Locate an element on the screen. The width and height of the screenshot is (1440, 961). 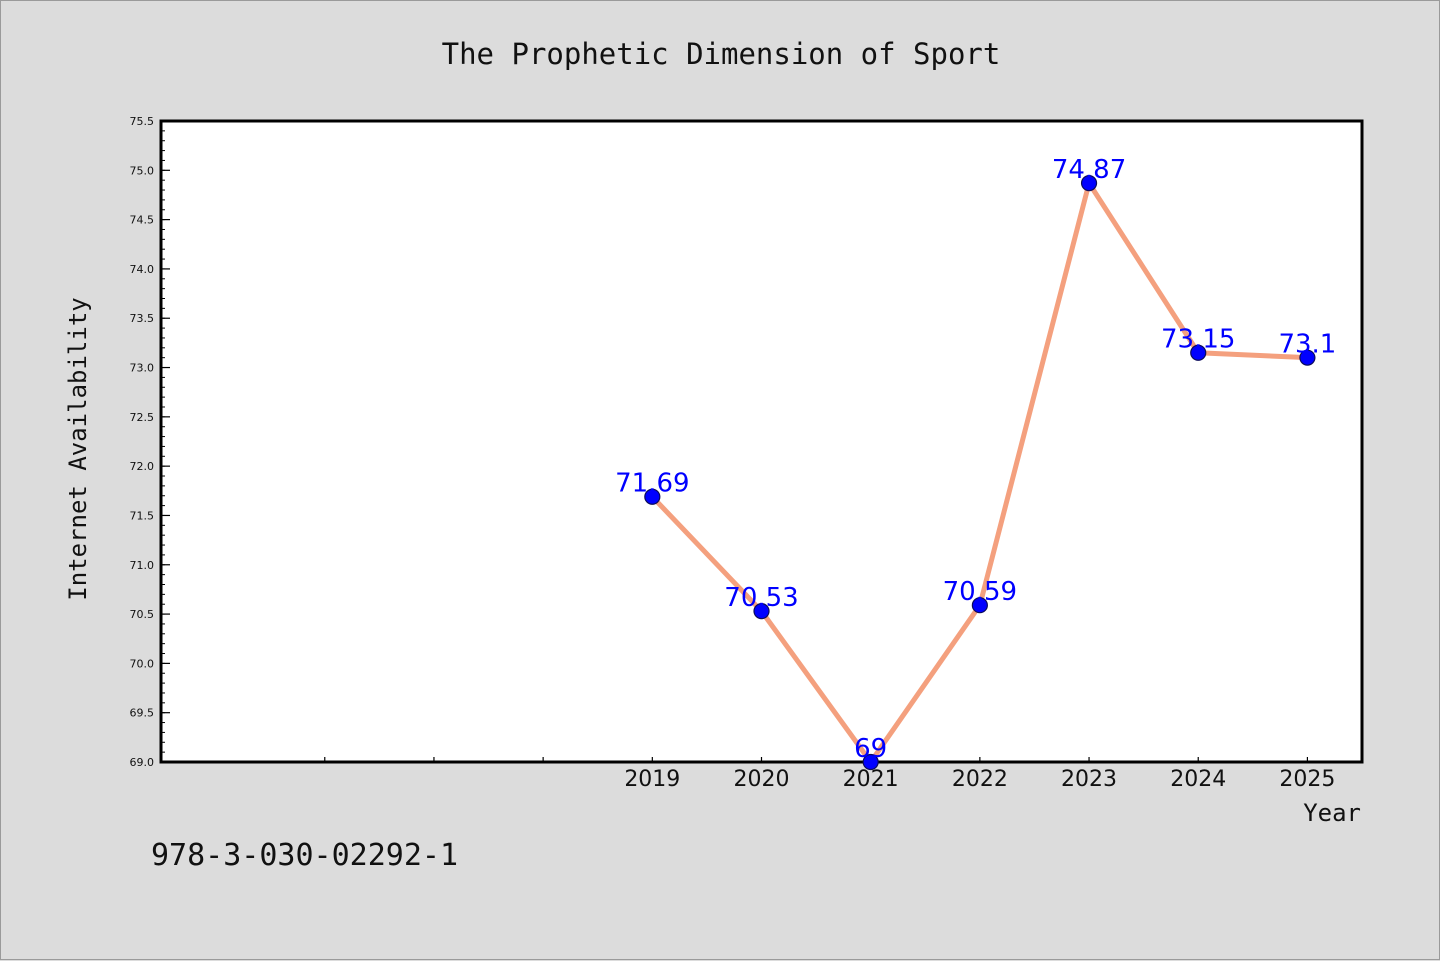
y-tick-label: 70.5 is located at coordinates (142, 614).